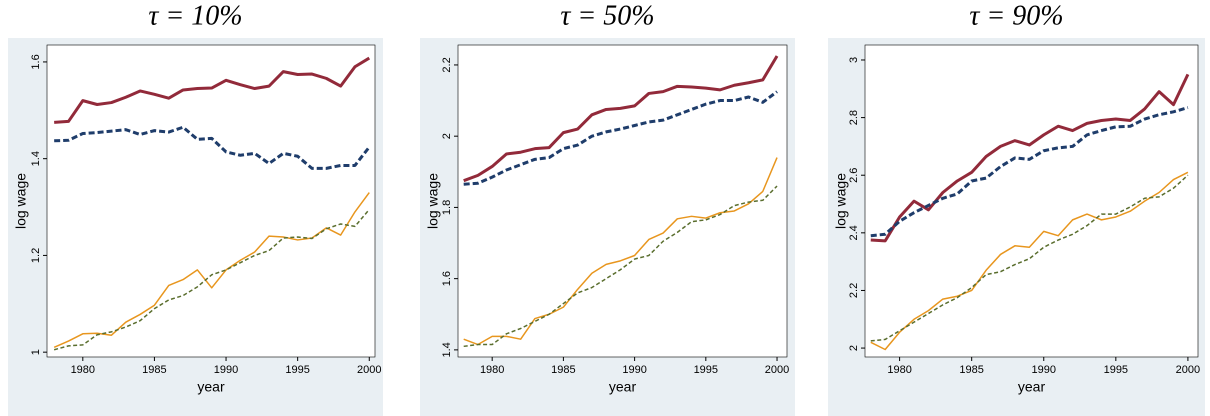  I want to click on y-tick-label: 1.2, so click(36, 255).